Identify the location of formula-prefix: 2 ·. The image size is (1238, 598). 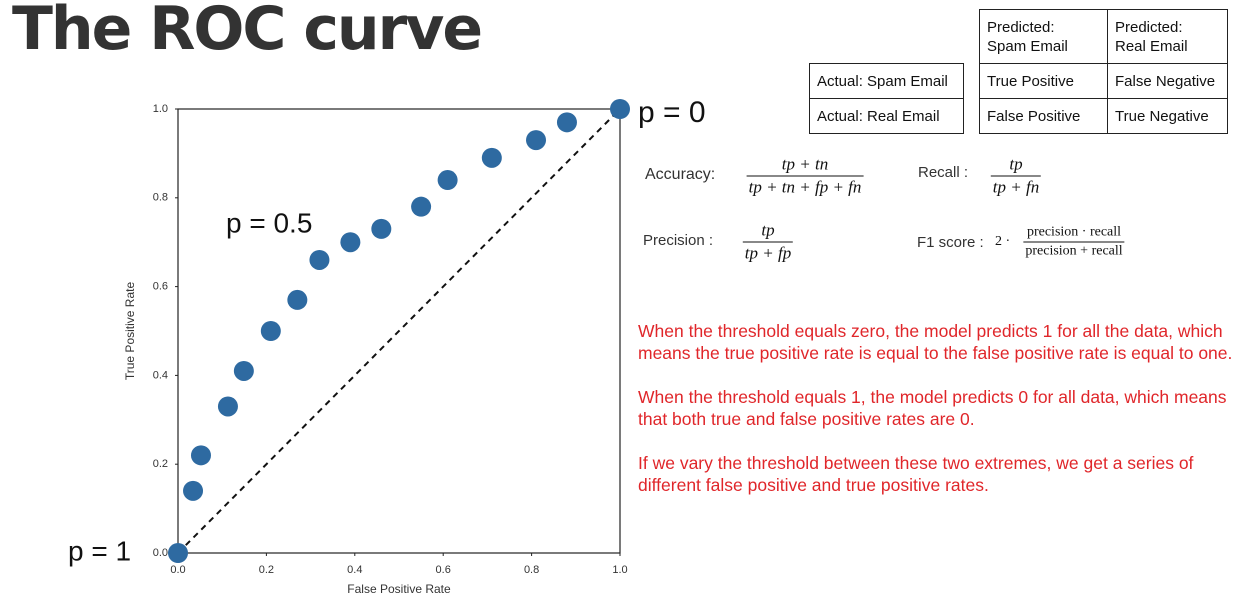
(1003, 241).